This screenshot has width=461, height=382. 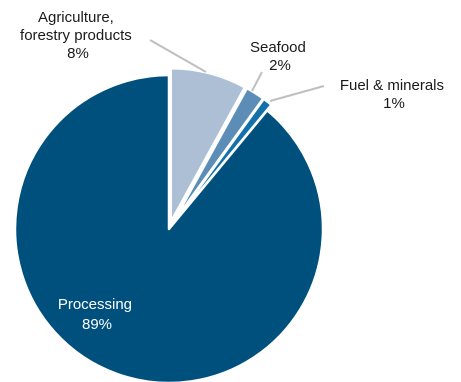 What do you see at coordinates (95, 304) in the screenshot?
I see `label-processing-line1: Processing` at bounding box center [95, 304].